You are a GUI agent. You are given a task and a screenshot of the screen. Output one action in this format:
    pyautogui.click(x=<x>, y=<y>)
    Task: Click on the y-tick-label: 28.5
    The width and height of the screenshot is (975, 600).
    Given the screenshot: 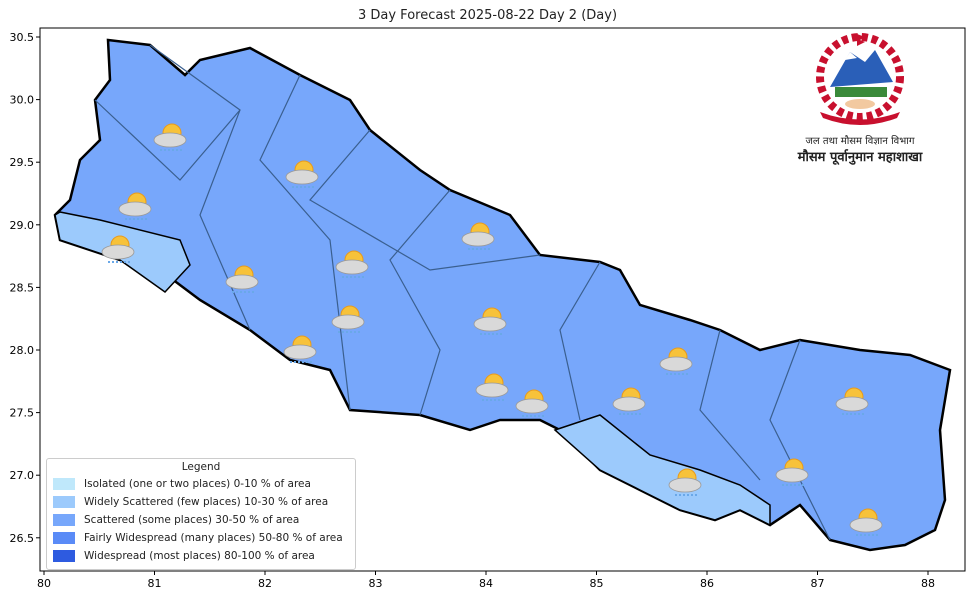 What is the action you would take?
    pyautogui.click(x=22, y=287)
    